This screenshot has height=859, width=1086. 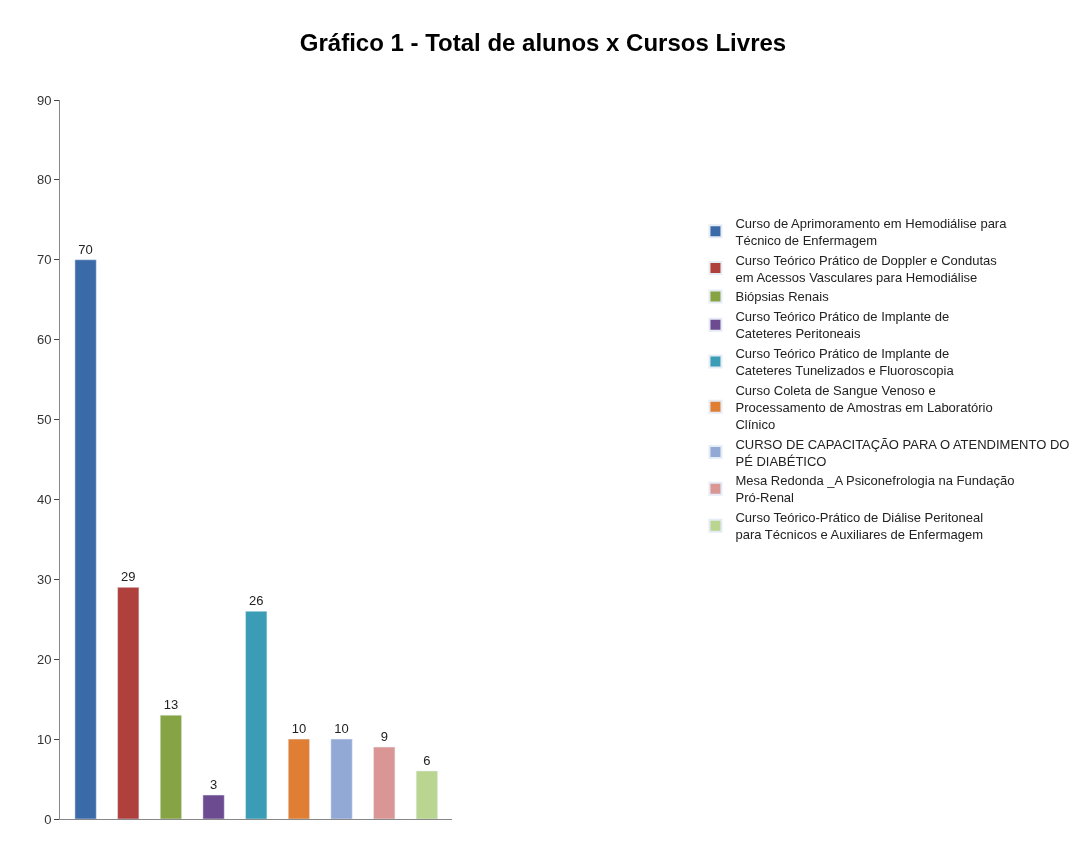 What do you see at coordinates (44, 739) in the screenshot?
I see `y-tick-label: 10` at bounding box center [44, 739].